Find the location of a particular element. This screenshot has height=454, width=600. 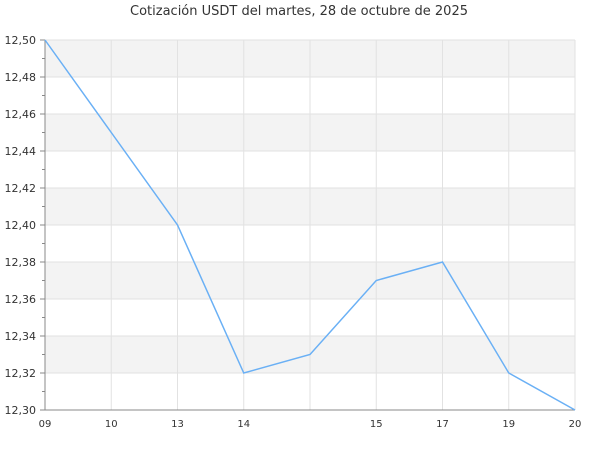

y-tick-label: 12,40 is located at coordinates (21, 225).